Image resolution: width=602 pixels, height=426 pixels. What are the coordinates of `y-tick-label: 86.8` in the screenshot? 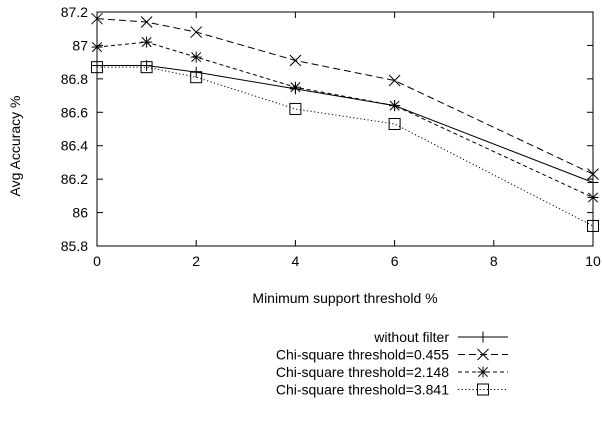 It's located at (74, 79).